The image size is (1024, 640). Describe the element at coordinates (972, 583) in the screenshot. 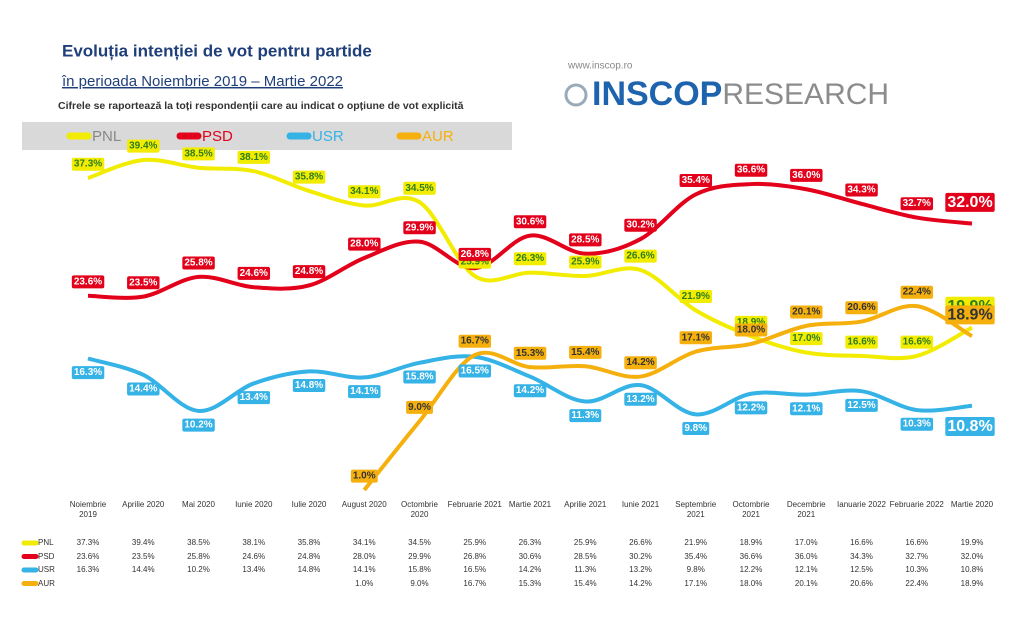

I see `table-cell: 18.9%` at that location.